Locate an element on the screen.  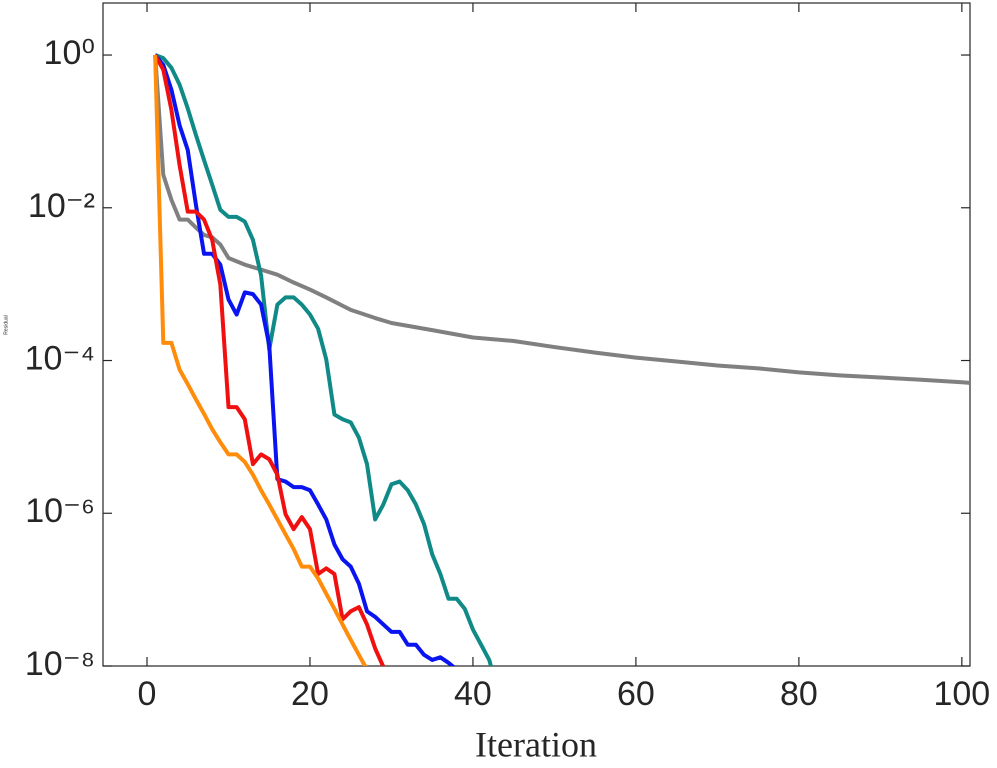
y-axis-label: Residual is located at coordinates (6, 324).